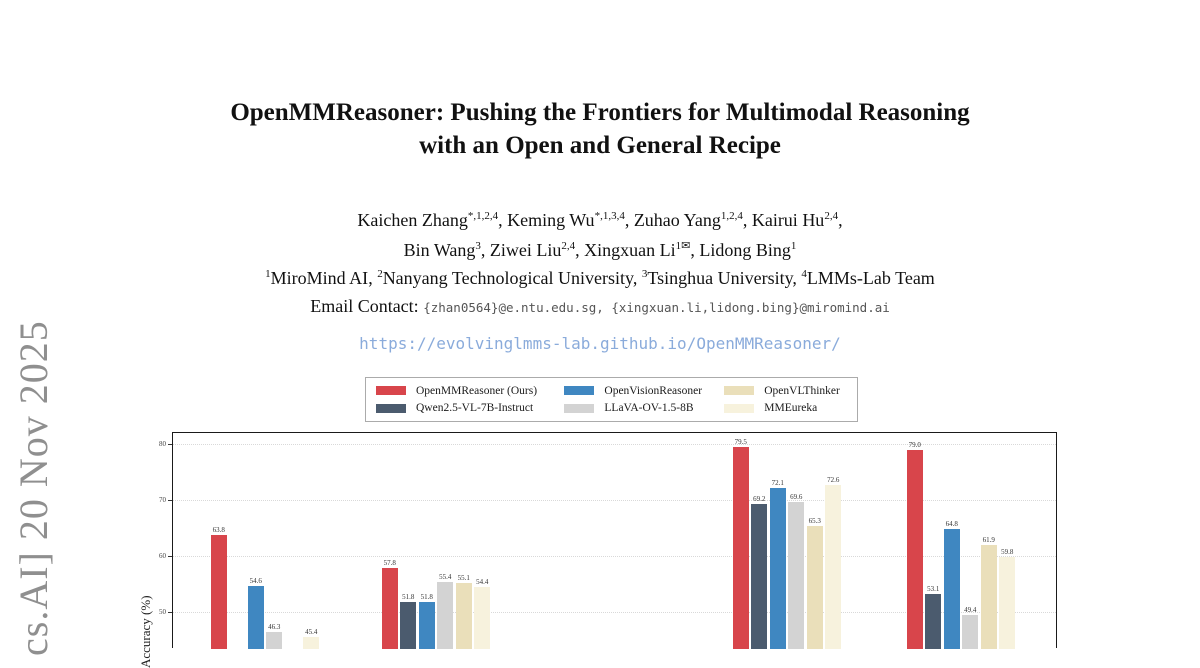 Image resolution: width=1200 pixels, height=668 pixels. What do you see at coordinates (445, 576) in the screenshot?
I see `bar-value-label: 55.4` at bounding box center [445, 576].